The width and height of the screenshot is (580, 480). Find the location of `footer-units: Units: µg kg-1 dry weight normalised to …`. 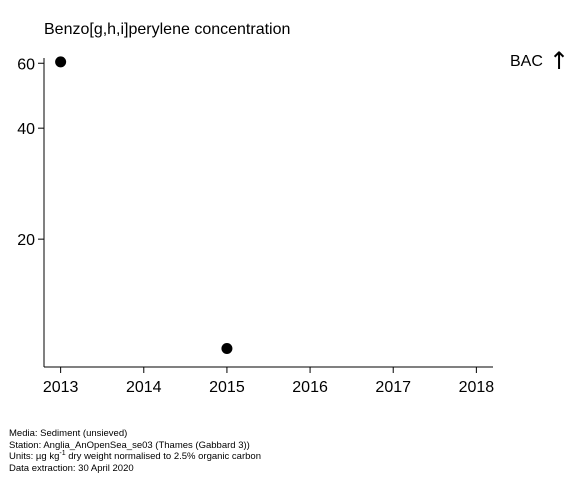

footer-units: Units: µg kg-1 dry weight normalised to … is located at coordinates (135, 456).